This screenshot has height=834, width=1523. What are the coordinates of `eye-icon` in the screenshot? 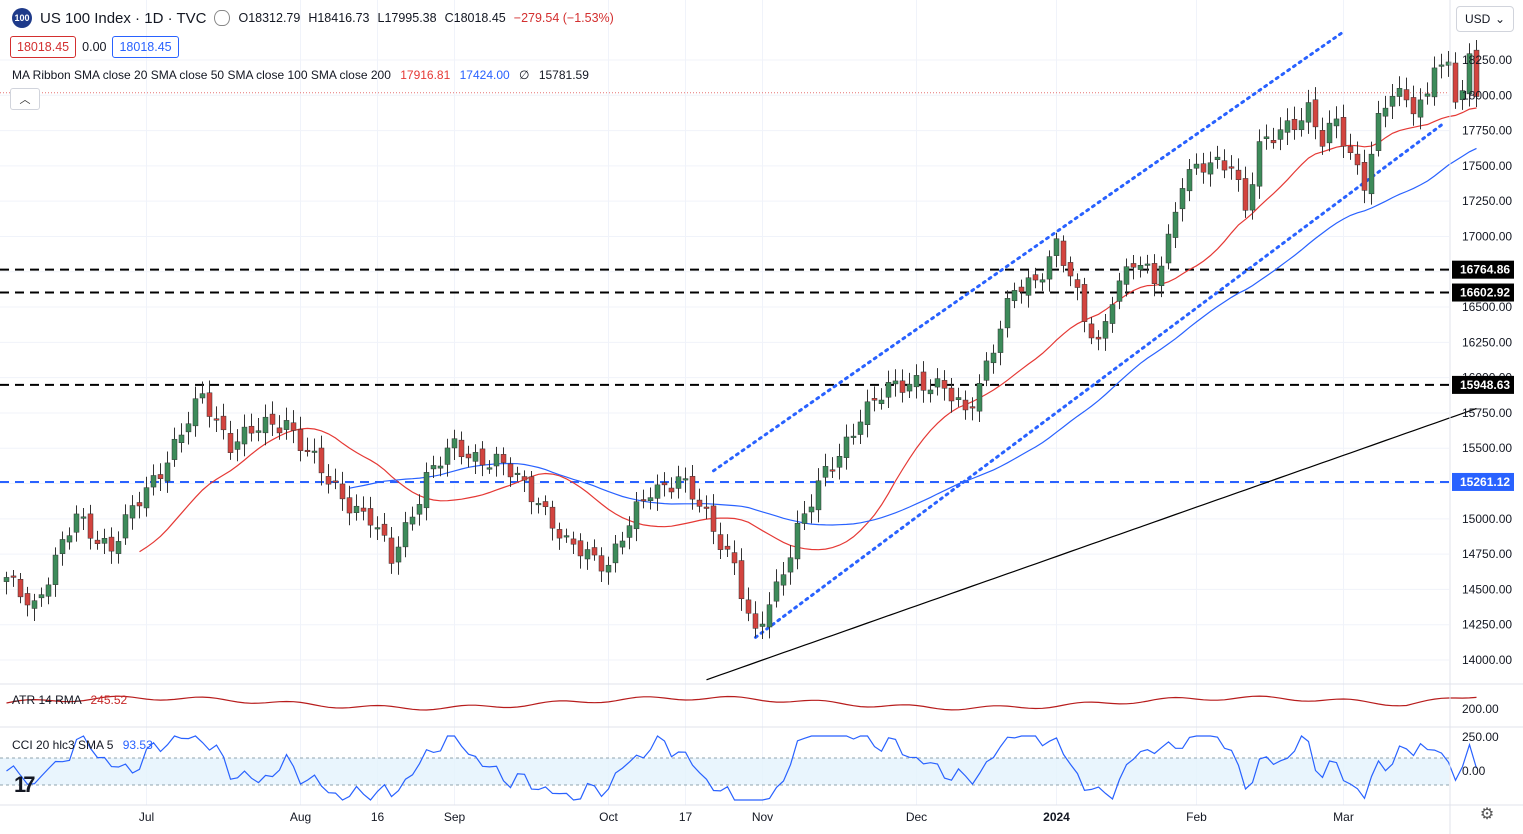 It's located at (222, 18).